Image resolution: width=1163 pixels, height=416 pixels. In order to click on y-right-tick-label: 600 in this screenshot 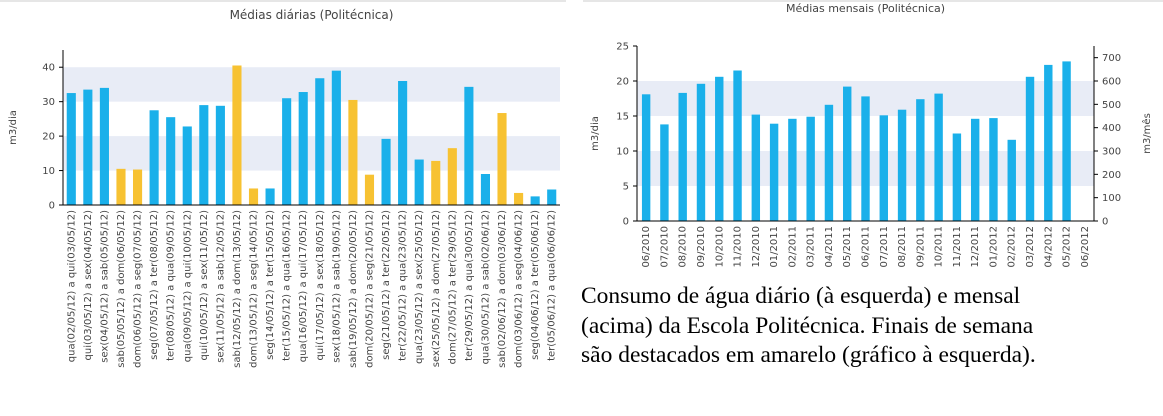, I will do `click(1111, 82)`.